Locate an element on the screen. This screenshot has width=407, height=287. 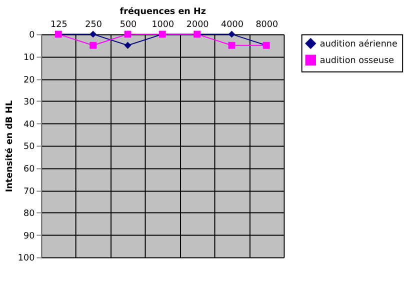
x-axis-title: fréquences en Hz is located at coordinates (163, 12).